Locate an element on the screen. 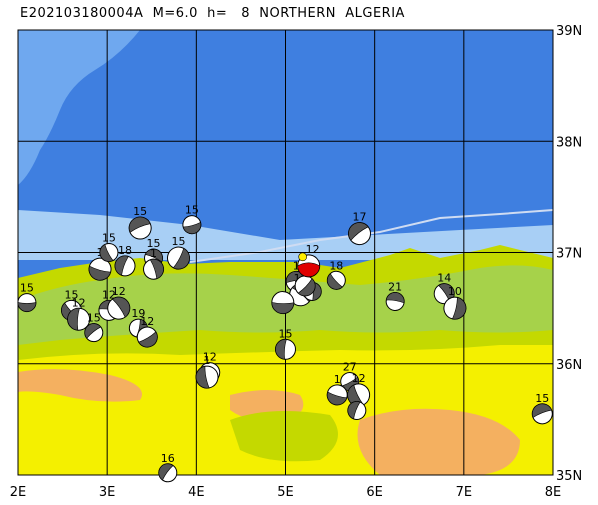 Image resolution: width=598 pixels, height=505 pixels. longitude-label: 6E is located at coordinates (374, 492).